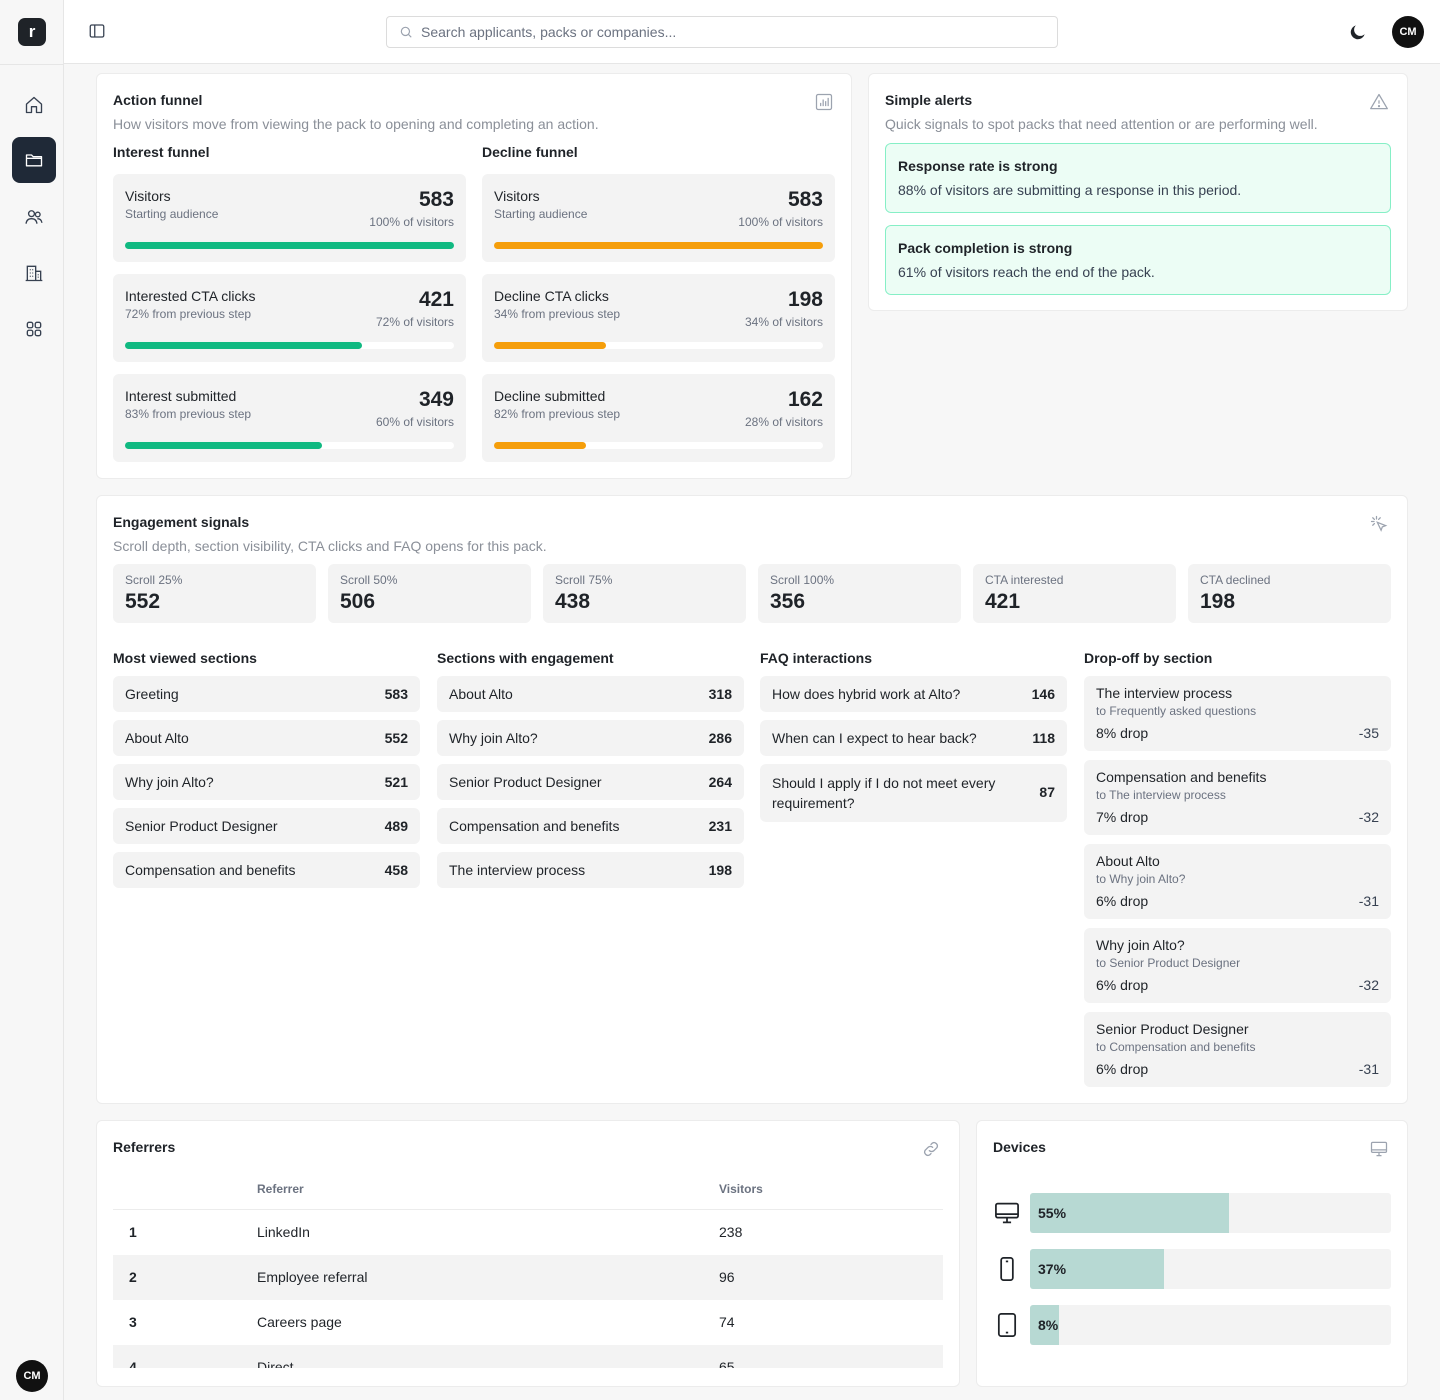 This screenshot has width=1440, height=1400. I want to click on faq-question: How does hybrid work at Alto?, so click(866, 694).